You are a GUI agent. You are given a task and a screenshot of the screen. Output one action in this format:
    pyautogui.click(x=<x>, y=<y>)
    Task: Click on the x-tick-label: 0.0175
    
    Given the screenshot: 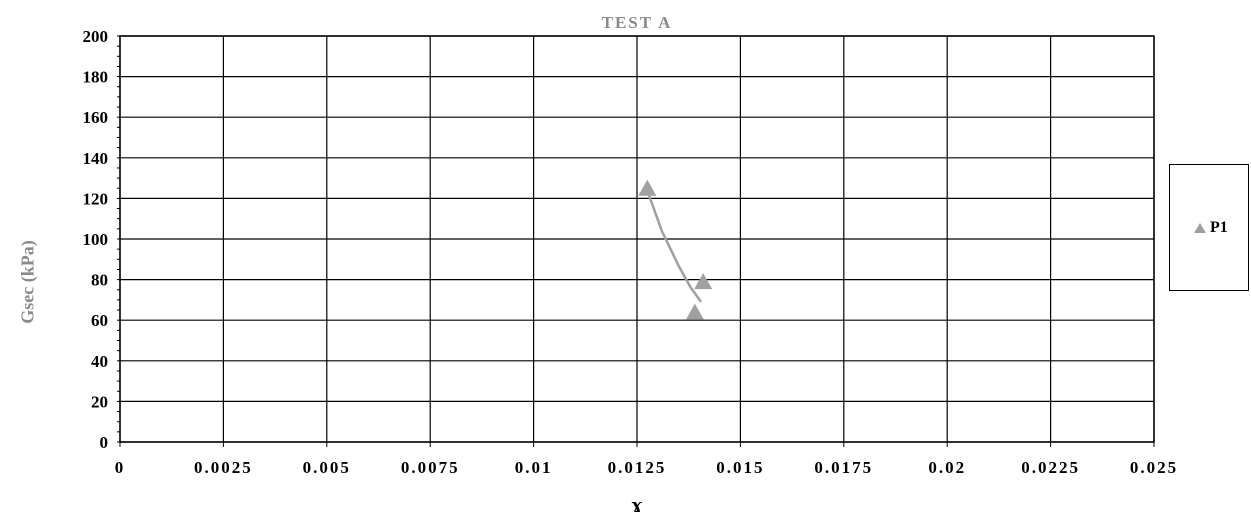 What is the action you would take?
    pyautogui.click(x=843, y=467)
    